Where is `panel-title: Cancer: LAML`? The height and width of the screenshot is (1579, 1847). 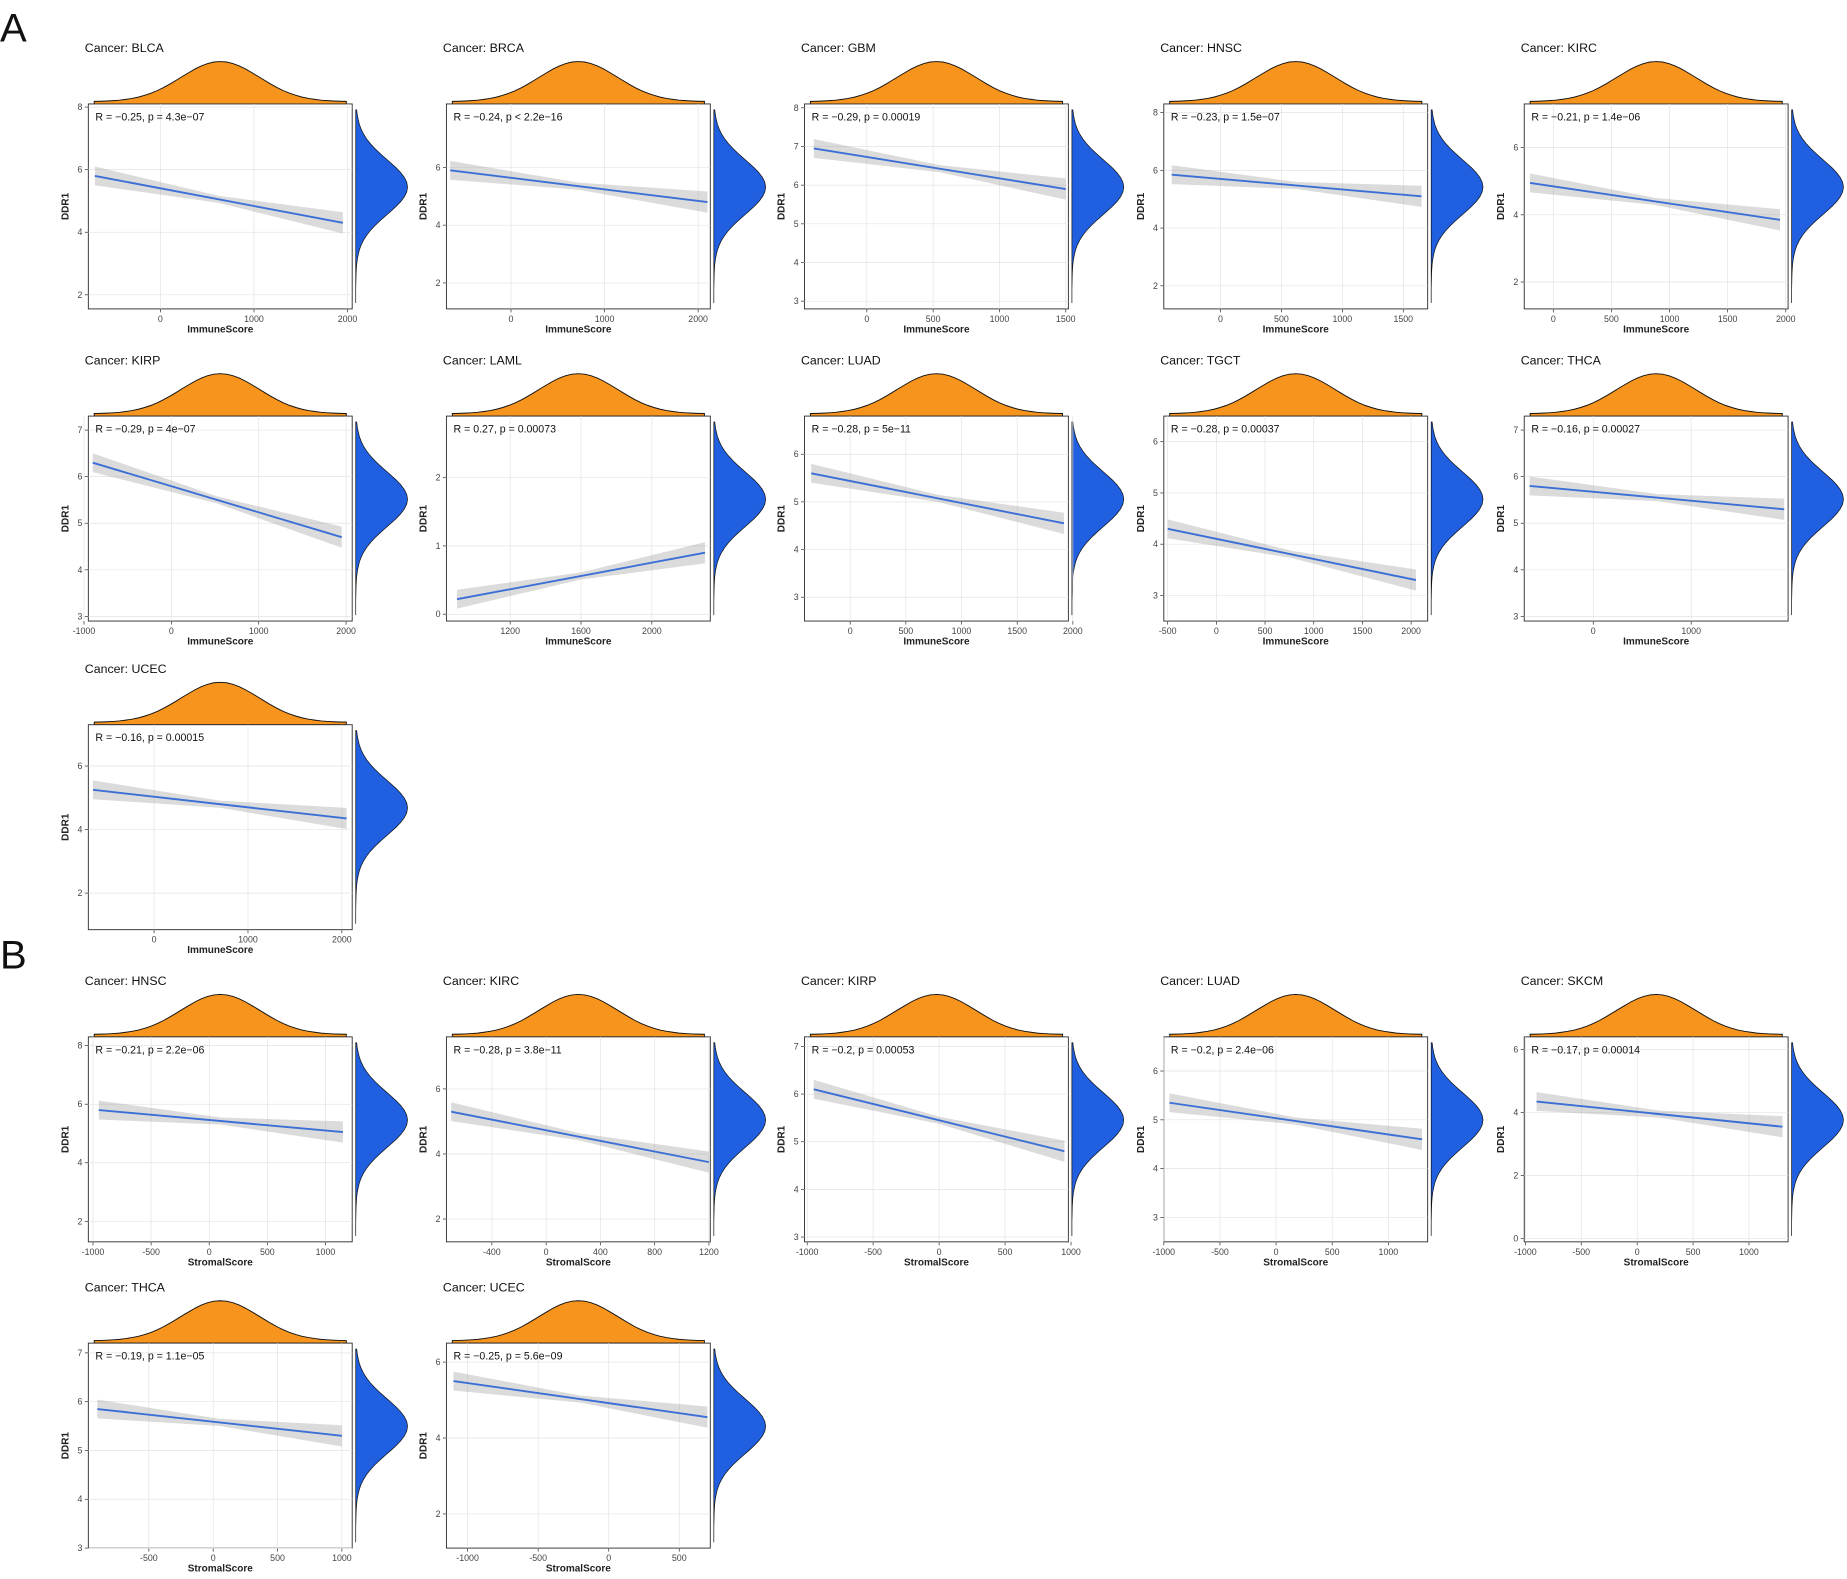
panel-title: Cancer: LAML is located at coordinates (482, 360).